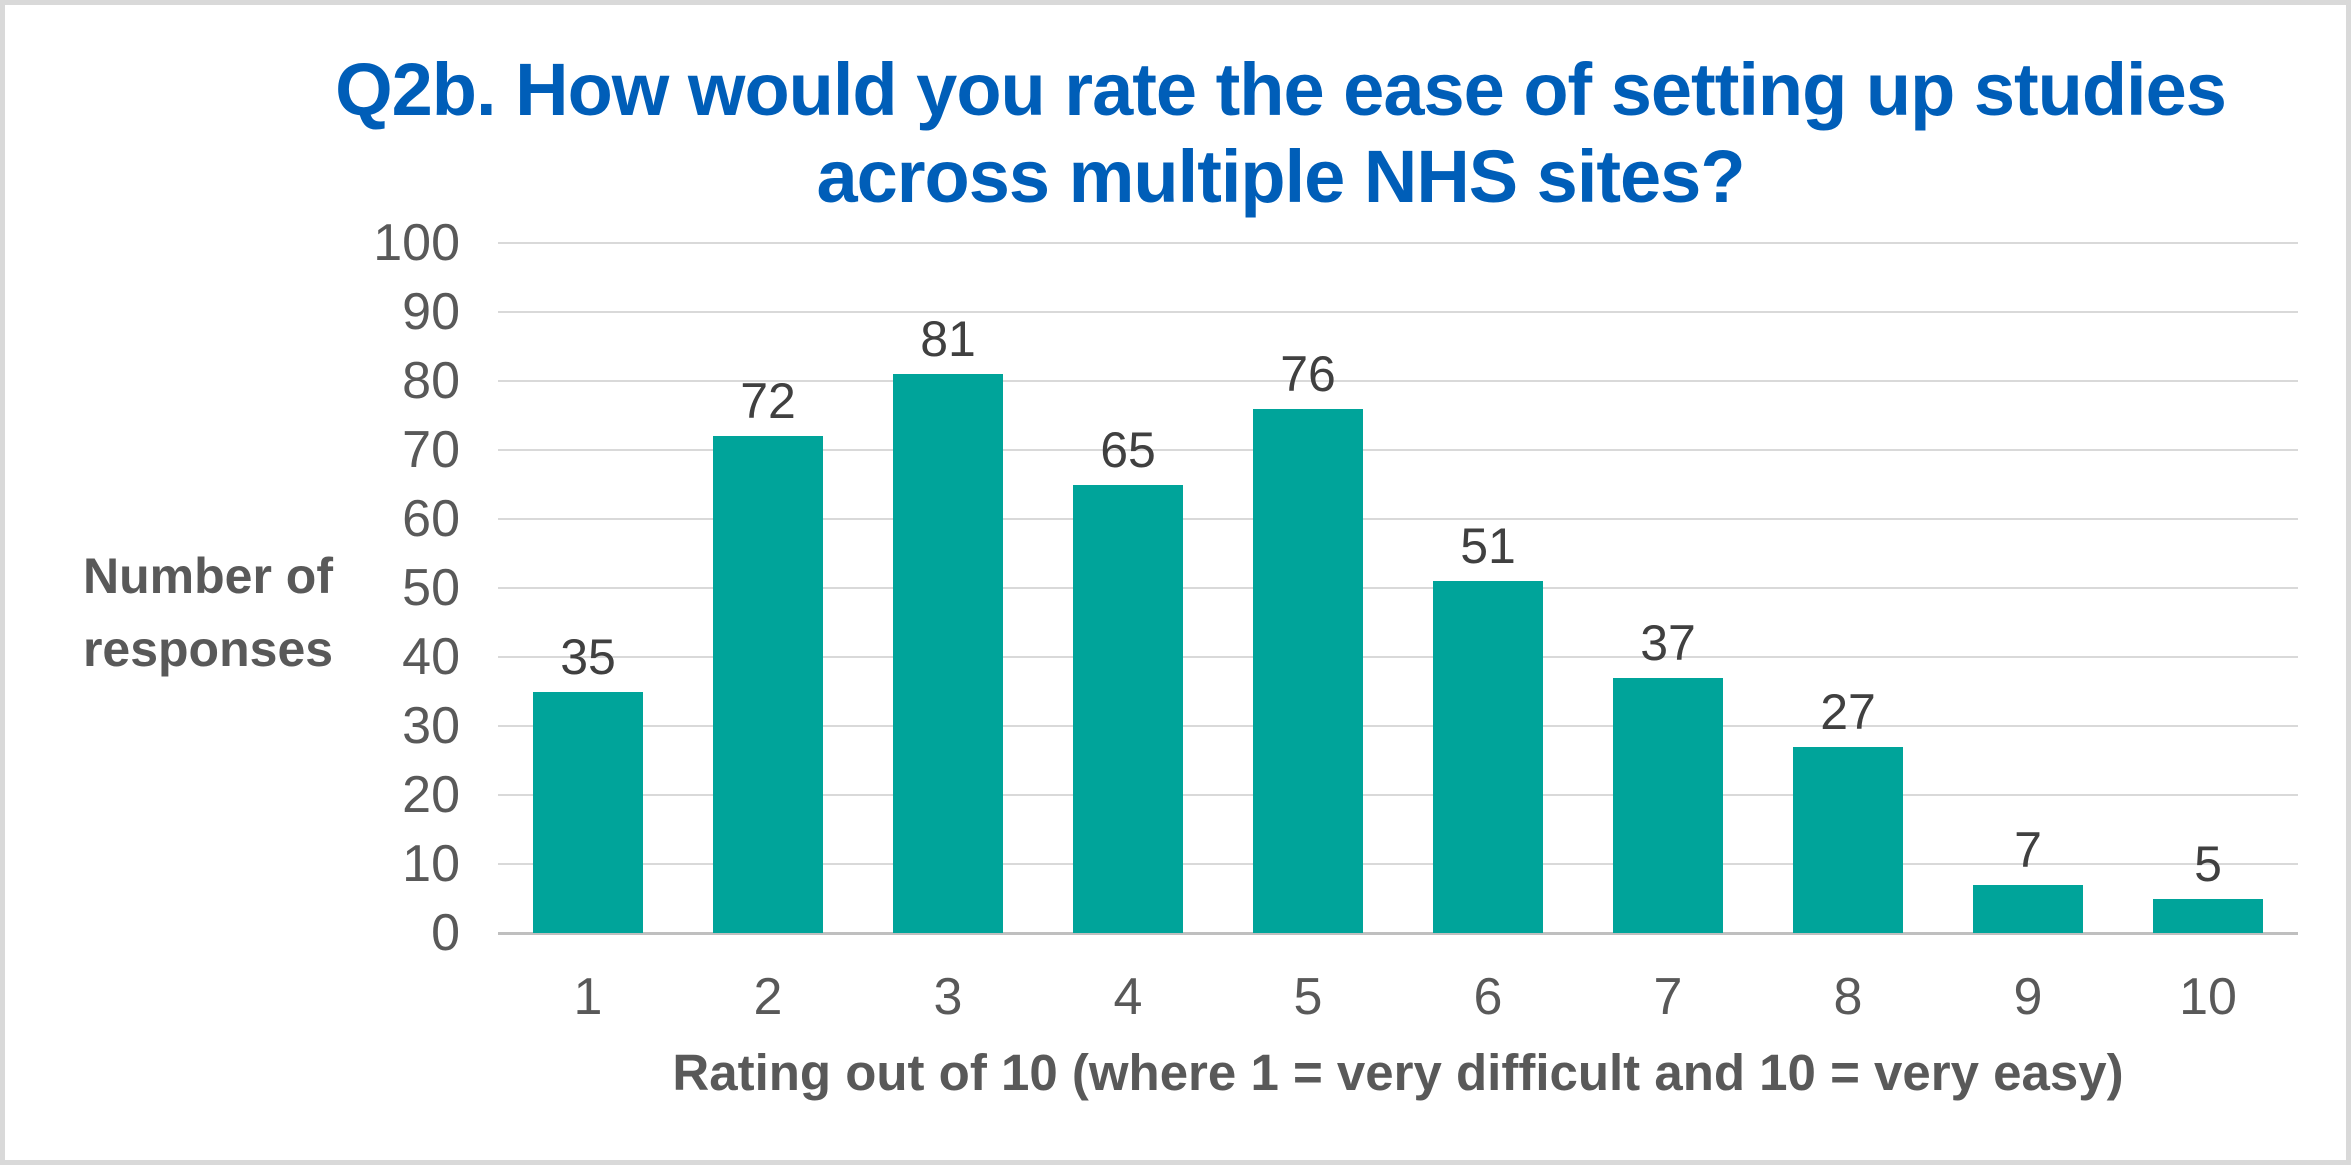 The width and height of the screenshot is (2351, 1165). What do you see at coordinates (1488, 546) in the screenshot?
I see `bar-value-label: 51` at bounding box center [1488, 546].